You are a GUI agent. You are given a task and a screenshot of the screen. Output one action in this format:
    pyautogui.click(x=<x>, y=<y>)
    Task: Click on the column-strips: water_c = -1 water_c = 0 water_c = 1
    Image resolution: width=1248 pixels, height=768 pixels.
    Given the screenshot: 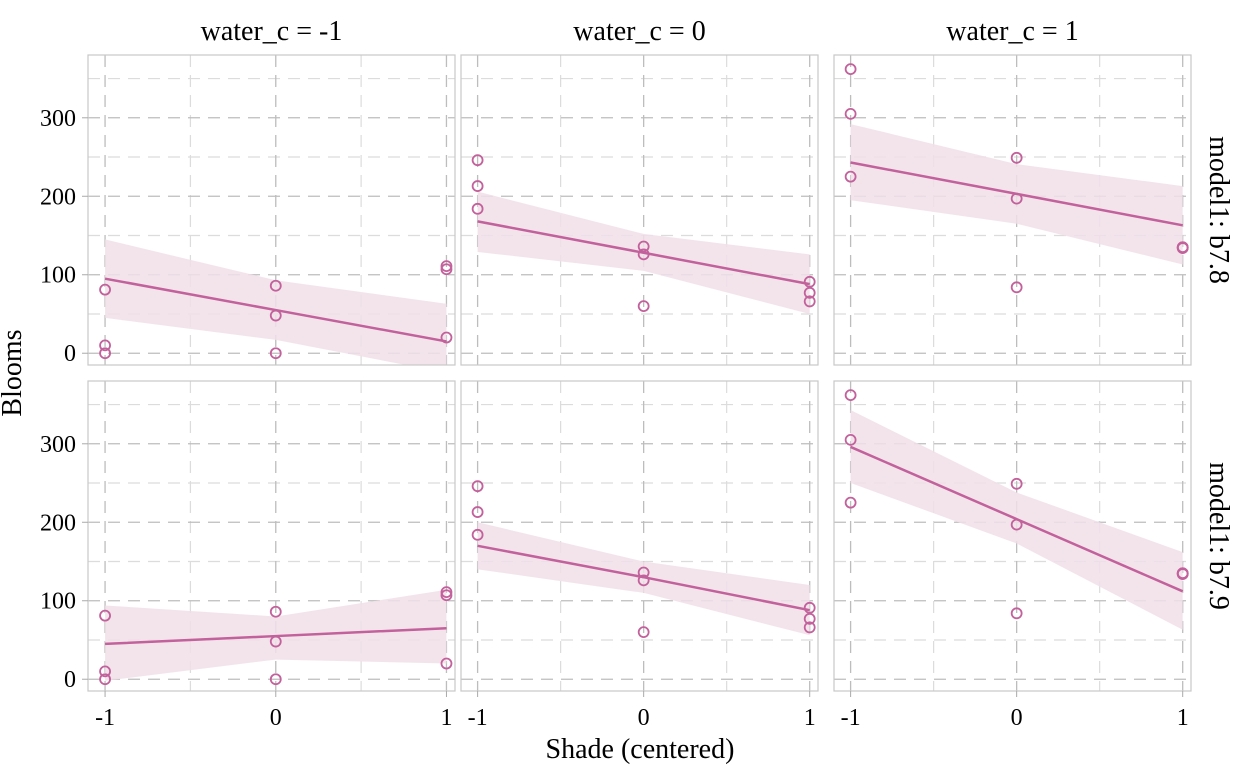 What is the action you would take?
    pyautogui.click(x=640, y=31)
    